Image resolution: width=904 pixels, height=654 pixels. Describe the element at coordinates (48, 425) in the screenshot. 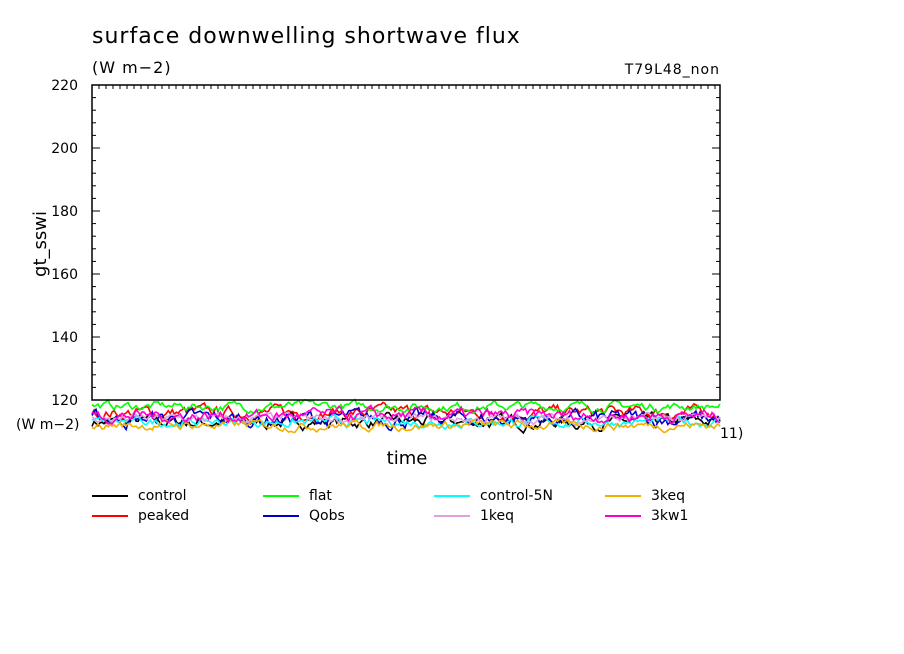

I see `left-clipped-label: (W m−2)` at that location.